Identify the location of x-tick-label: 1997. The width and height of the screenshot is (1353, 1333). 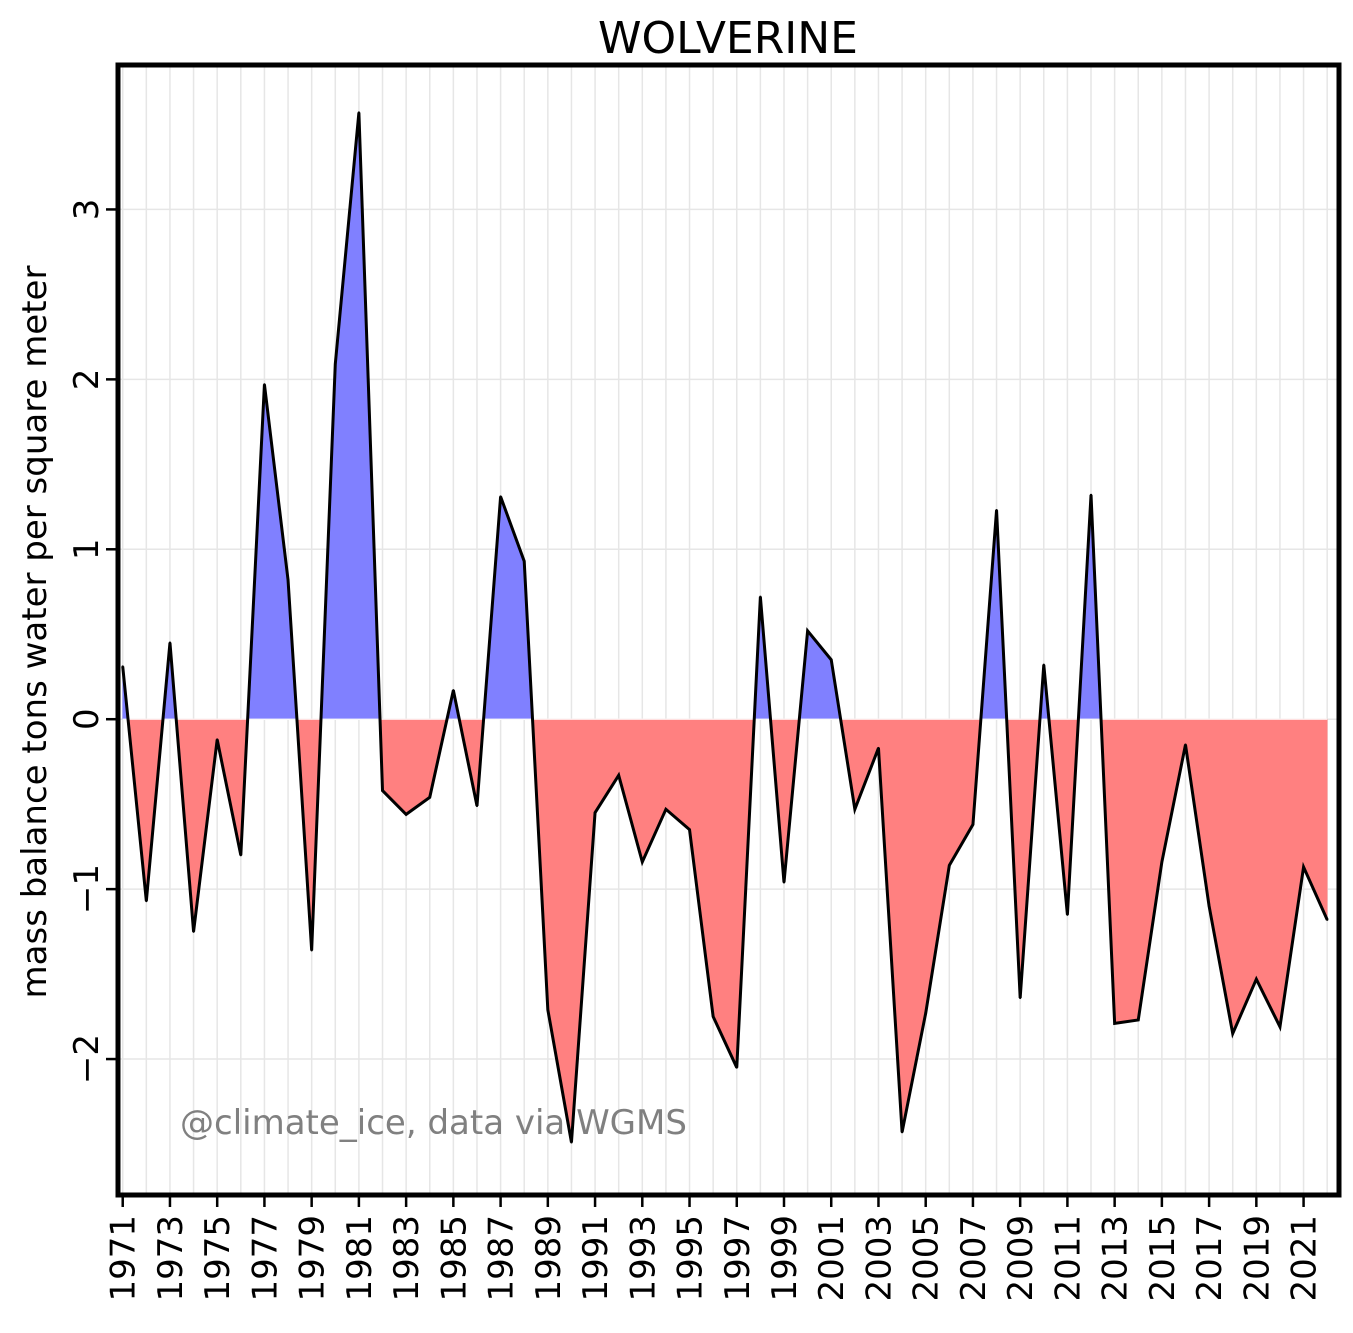
(738, 1258).